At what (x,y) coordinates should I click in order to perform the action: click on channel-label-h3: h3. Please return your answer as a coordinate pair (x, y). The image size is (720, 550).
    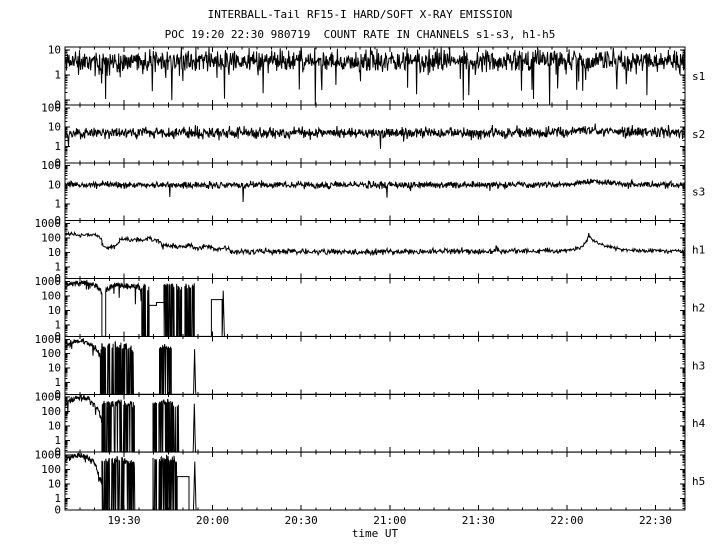
    Looking at the image, I should click on (698, 365).